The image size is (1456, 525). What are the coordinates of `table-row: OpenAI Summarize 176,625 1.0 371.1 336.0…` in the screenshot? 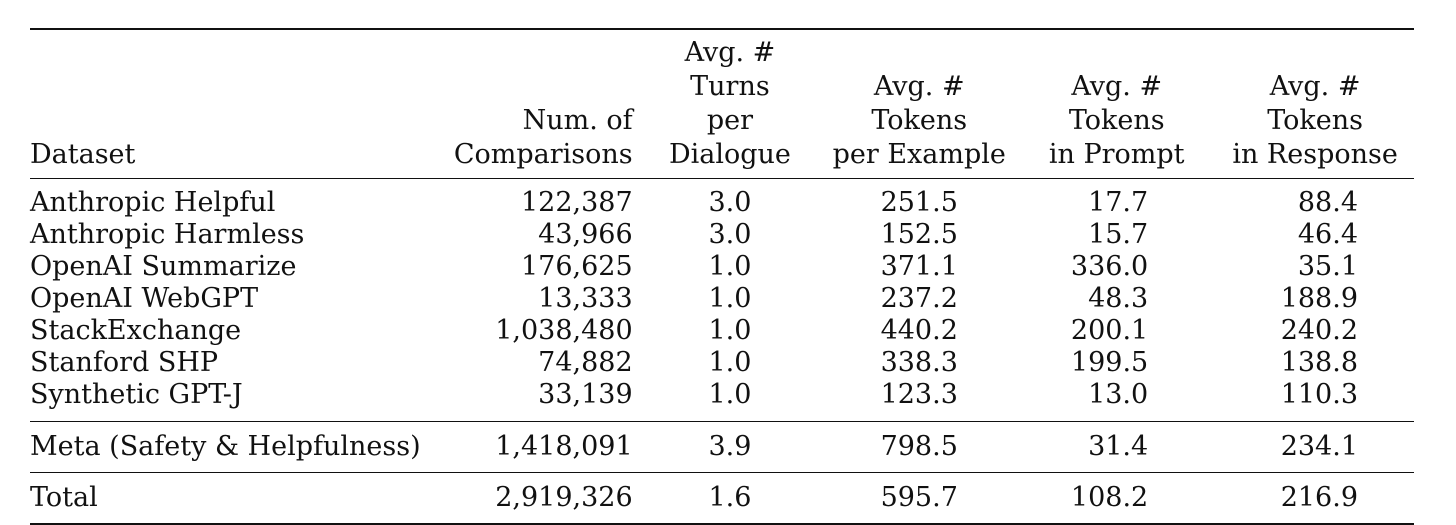 It's located at (722, 267).